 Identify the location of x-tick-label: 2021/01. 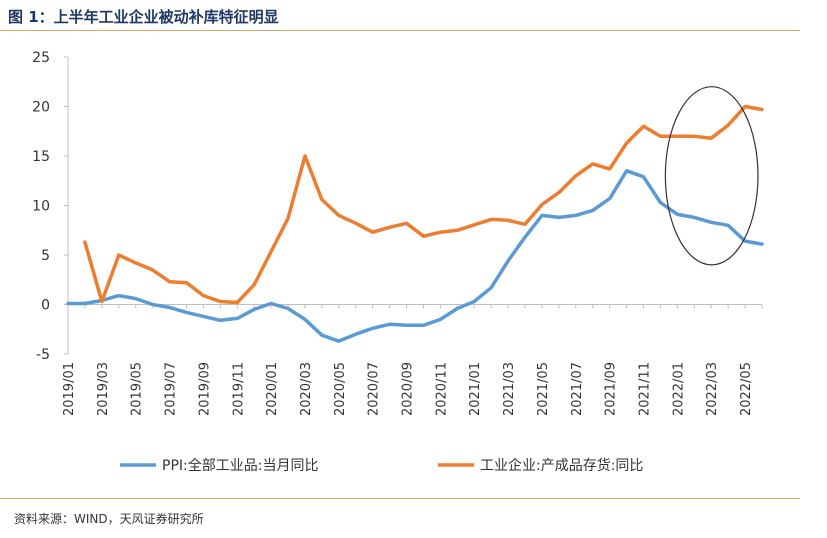
(475, 389).